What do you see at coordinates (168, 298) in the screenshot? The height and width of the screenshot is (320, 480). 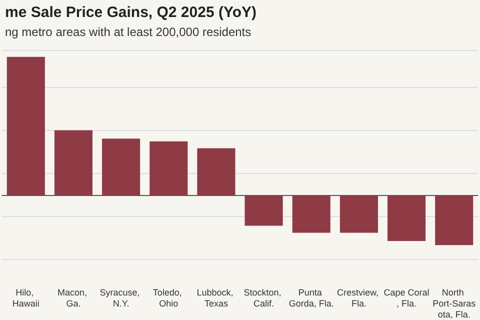 I see `x-tick-label: Toledo, Ohio` at bounding box center [168, 298].